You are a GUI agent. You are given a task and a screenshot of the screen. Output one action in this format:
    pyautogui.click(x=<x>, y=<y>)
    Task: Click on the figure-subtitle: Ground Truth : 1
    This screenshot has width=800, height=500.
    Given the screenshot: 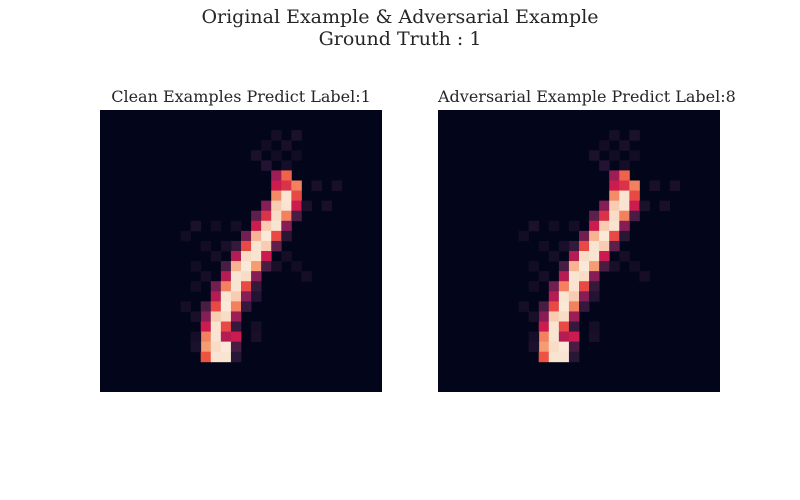 What is the action you would take?
    pyautogui.click(x=400, y=39)
    